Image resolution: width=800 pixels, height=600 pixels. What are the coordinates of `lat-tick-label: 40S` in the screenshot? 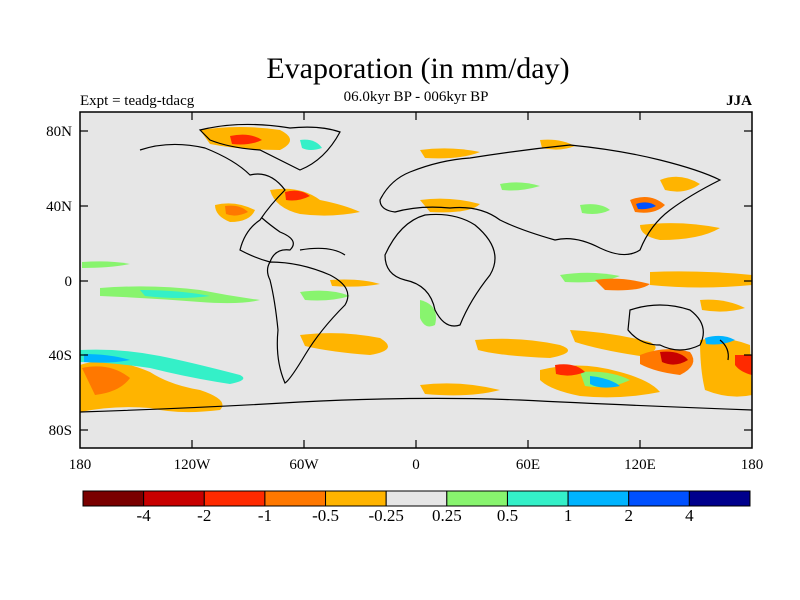 It's located at (60, 356).